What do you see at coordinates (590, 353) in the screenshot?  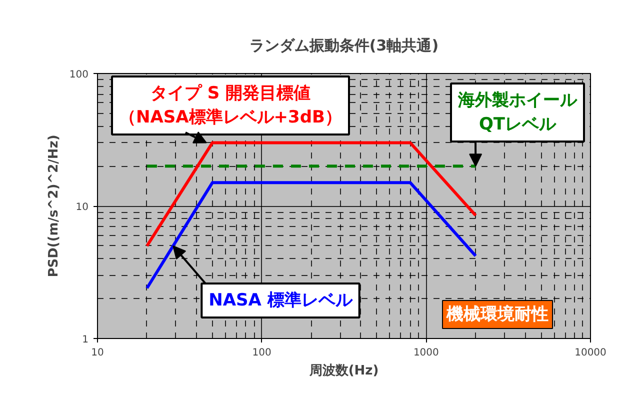 I see `x-tick-label: 10000` at bounding box center [590, 353].